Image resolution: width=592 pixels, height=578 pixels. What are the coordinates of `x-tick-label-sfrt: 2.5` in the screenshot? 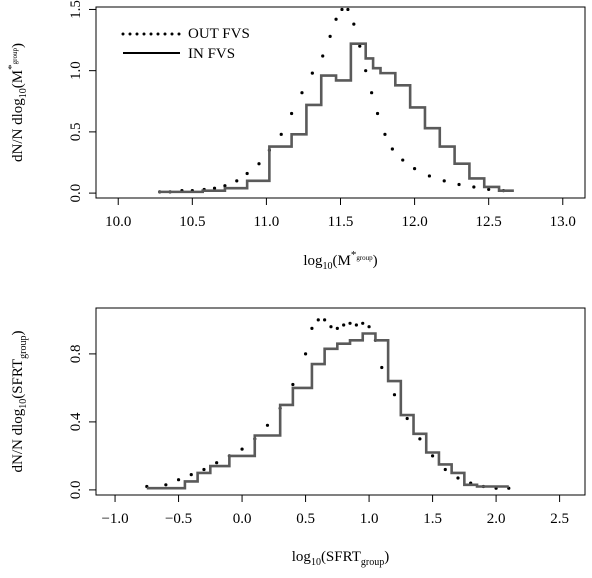 It's located at (559, 519).